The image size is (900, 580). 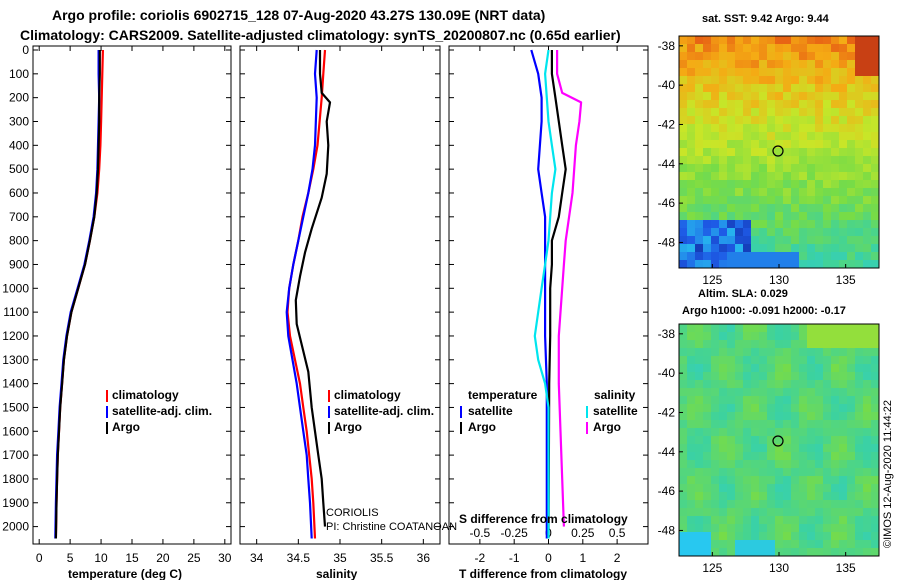 I want to click on legend-label-s-satellite: satellite, so click(x=615, y=411).